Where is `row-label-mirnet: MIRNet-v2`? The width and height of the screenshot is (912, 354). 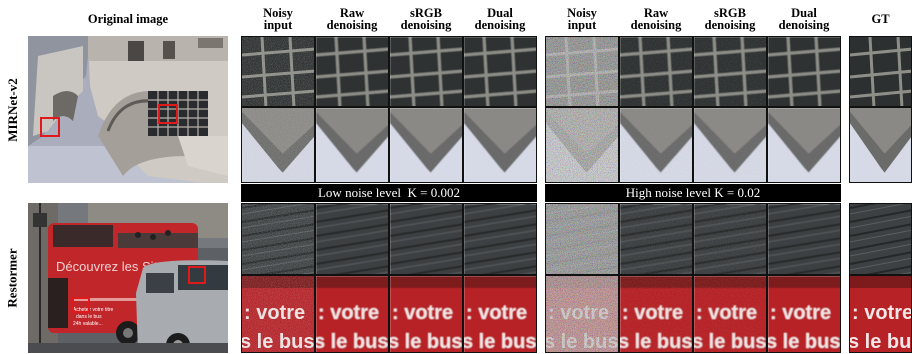
row-label-mirnet: MIRNet-v2 is located at coordinates (13, 109).